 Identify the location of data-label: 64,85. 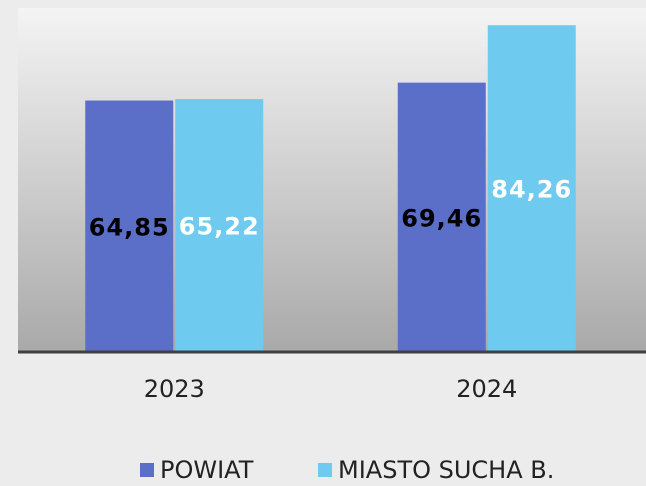
(129, 227).